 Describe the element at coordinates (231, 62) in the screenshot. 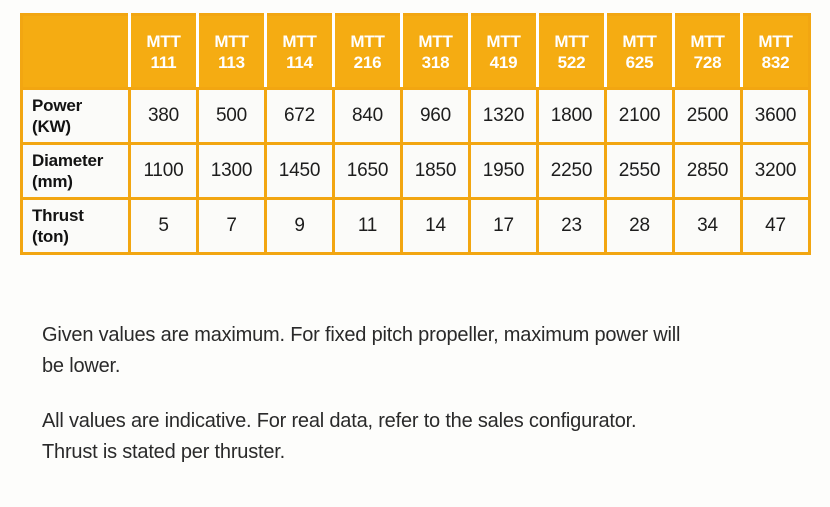

I see `model-number: 113` at that location.